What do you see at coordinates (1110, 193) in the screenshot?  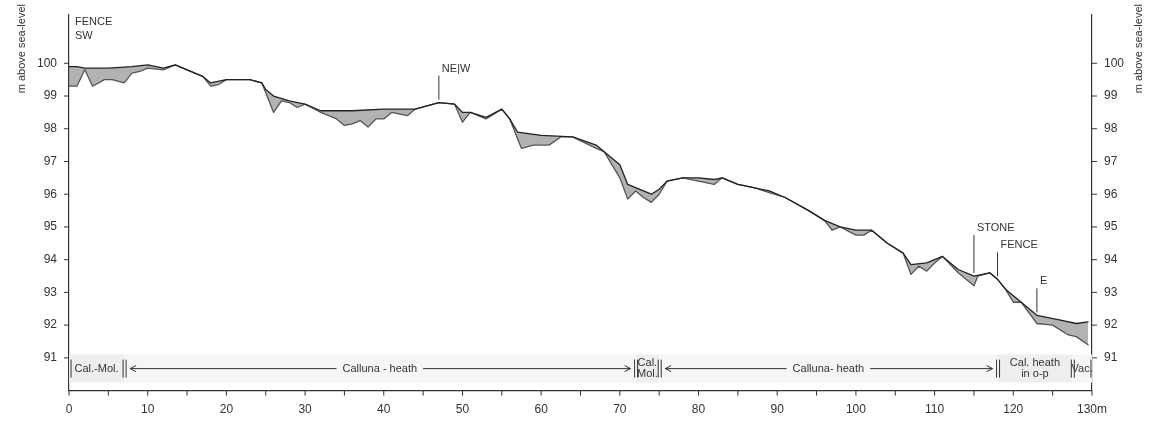 I see `y2-tick-label: 96` at bounding box center [1110, 193].